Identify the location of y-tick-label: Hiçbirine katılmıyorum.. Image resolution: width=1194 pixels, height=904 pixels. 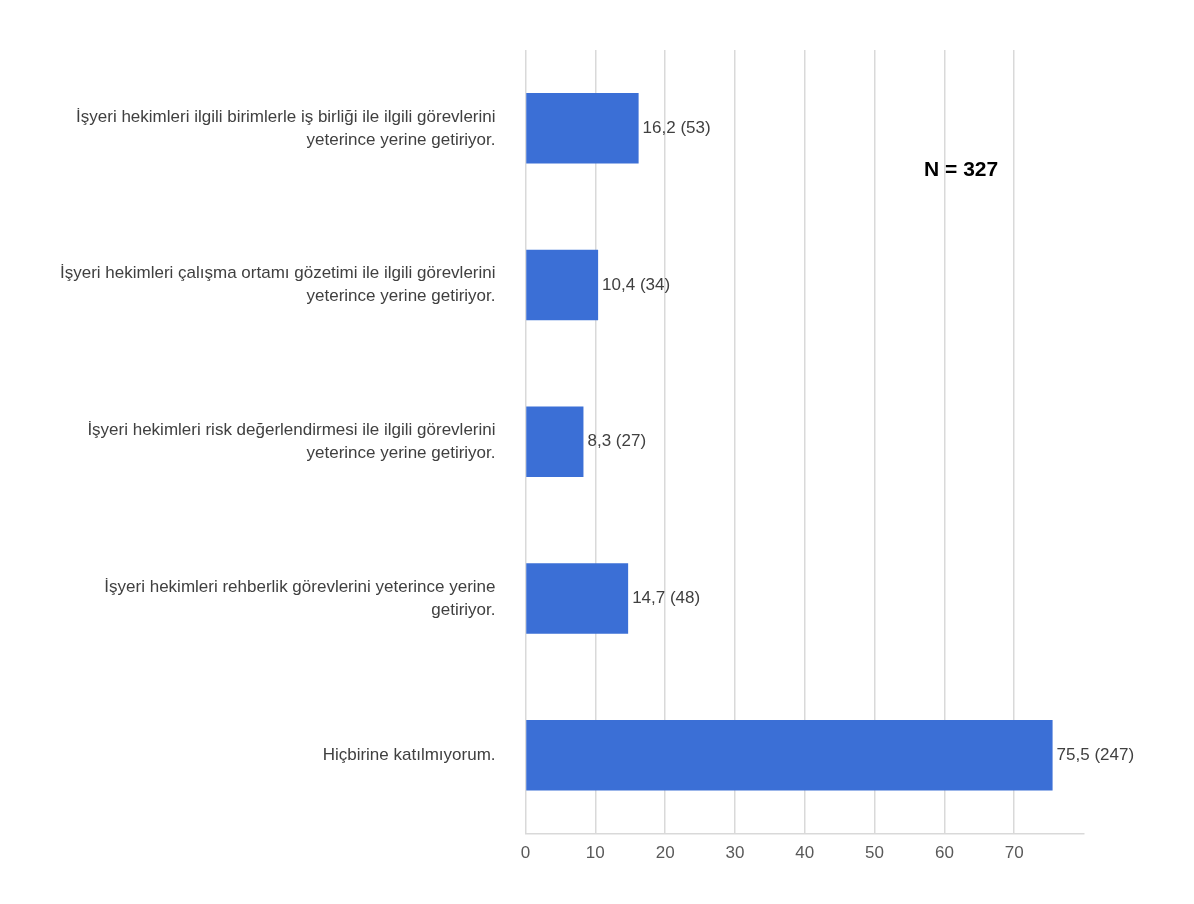
(409, 754).